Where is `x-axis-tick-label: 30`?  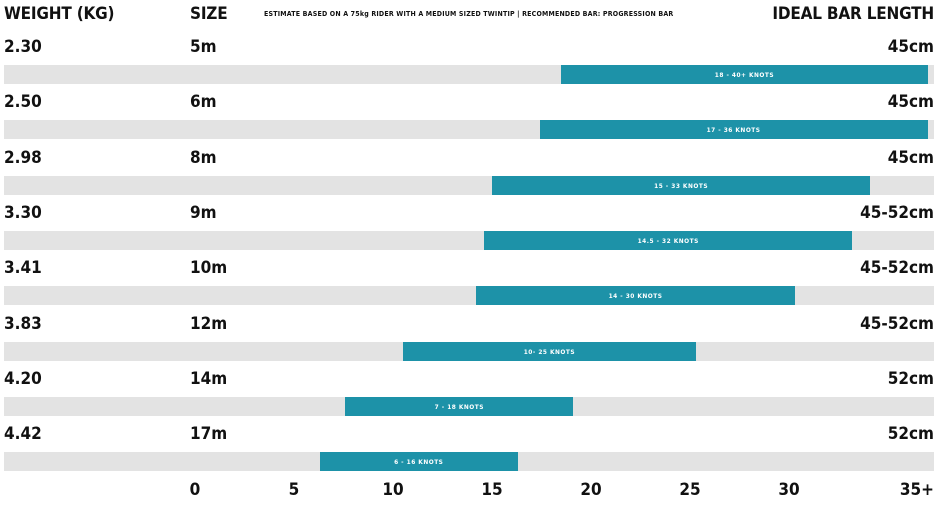 x-axis-tick-label: 30 is located at coordinates (789, 490).